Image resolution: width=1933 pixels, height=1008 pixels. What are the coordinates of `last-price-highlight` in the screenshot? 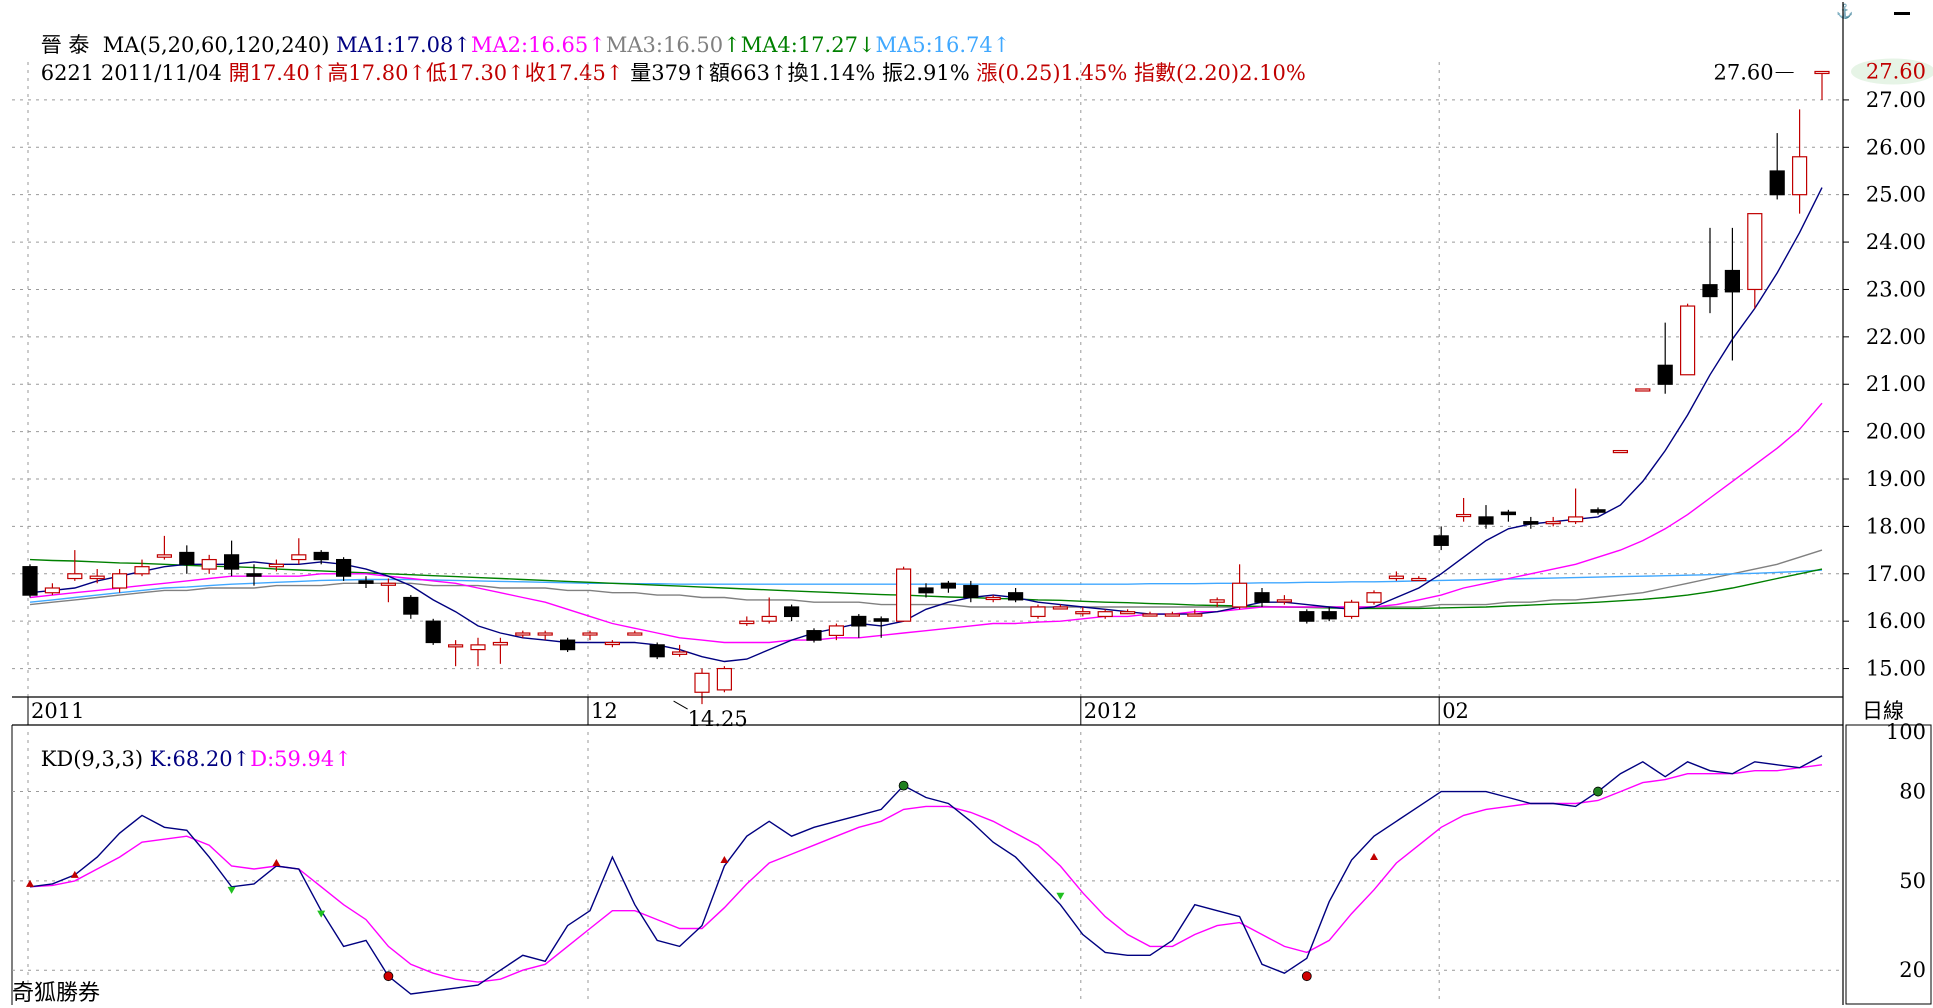 It's located at (1892, 71).